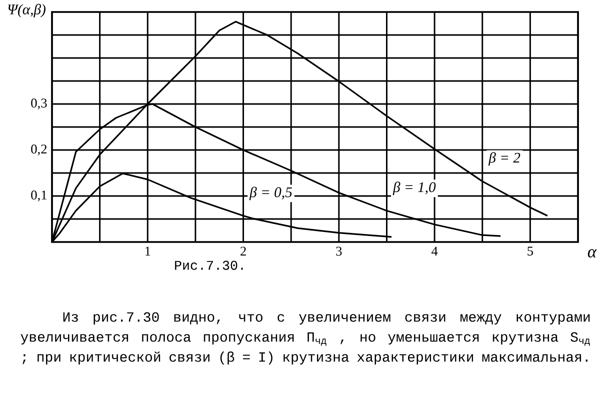  I want to click on x-tick-label: 1, so click(147, 251).